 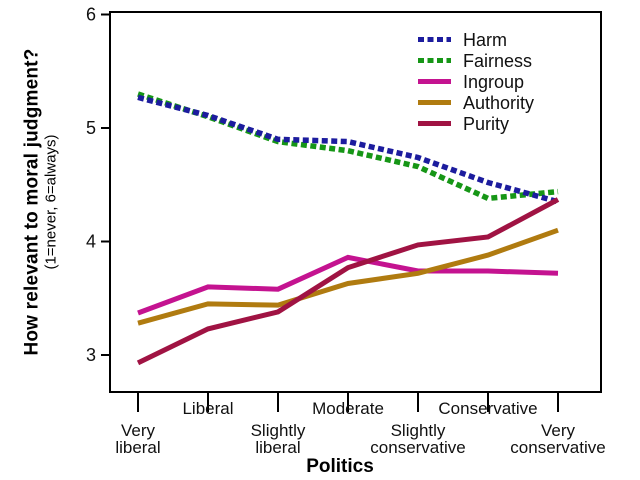 What do you see at coordinates (207, 408) in the screenshot?
I see `x-tick-label: Liberal` at bounding box center [207, 408].